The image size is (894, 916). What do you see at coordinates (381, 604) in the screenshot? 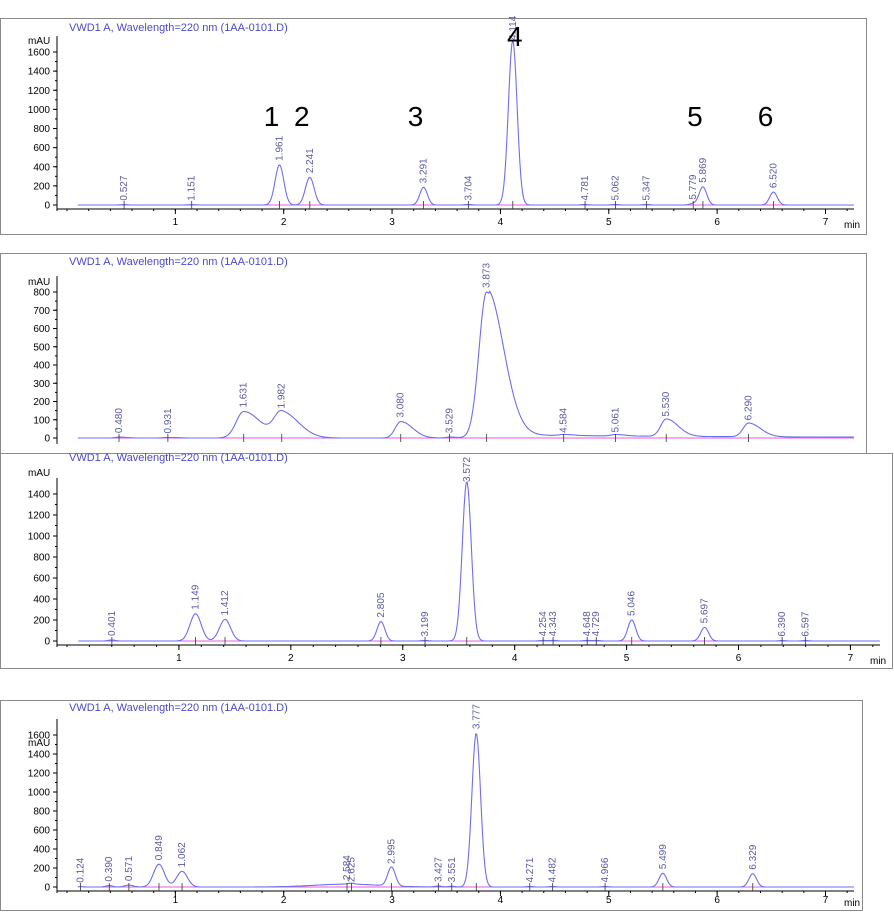
I see `peak-label: 2.805` at bounding box center [381, 604].